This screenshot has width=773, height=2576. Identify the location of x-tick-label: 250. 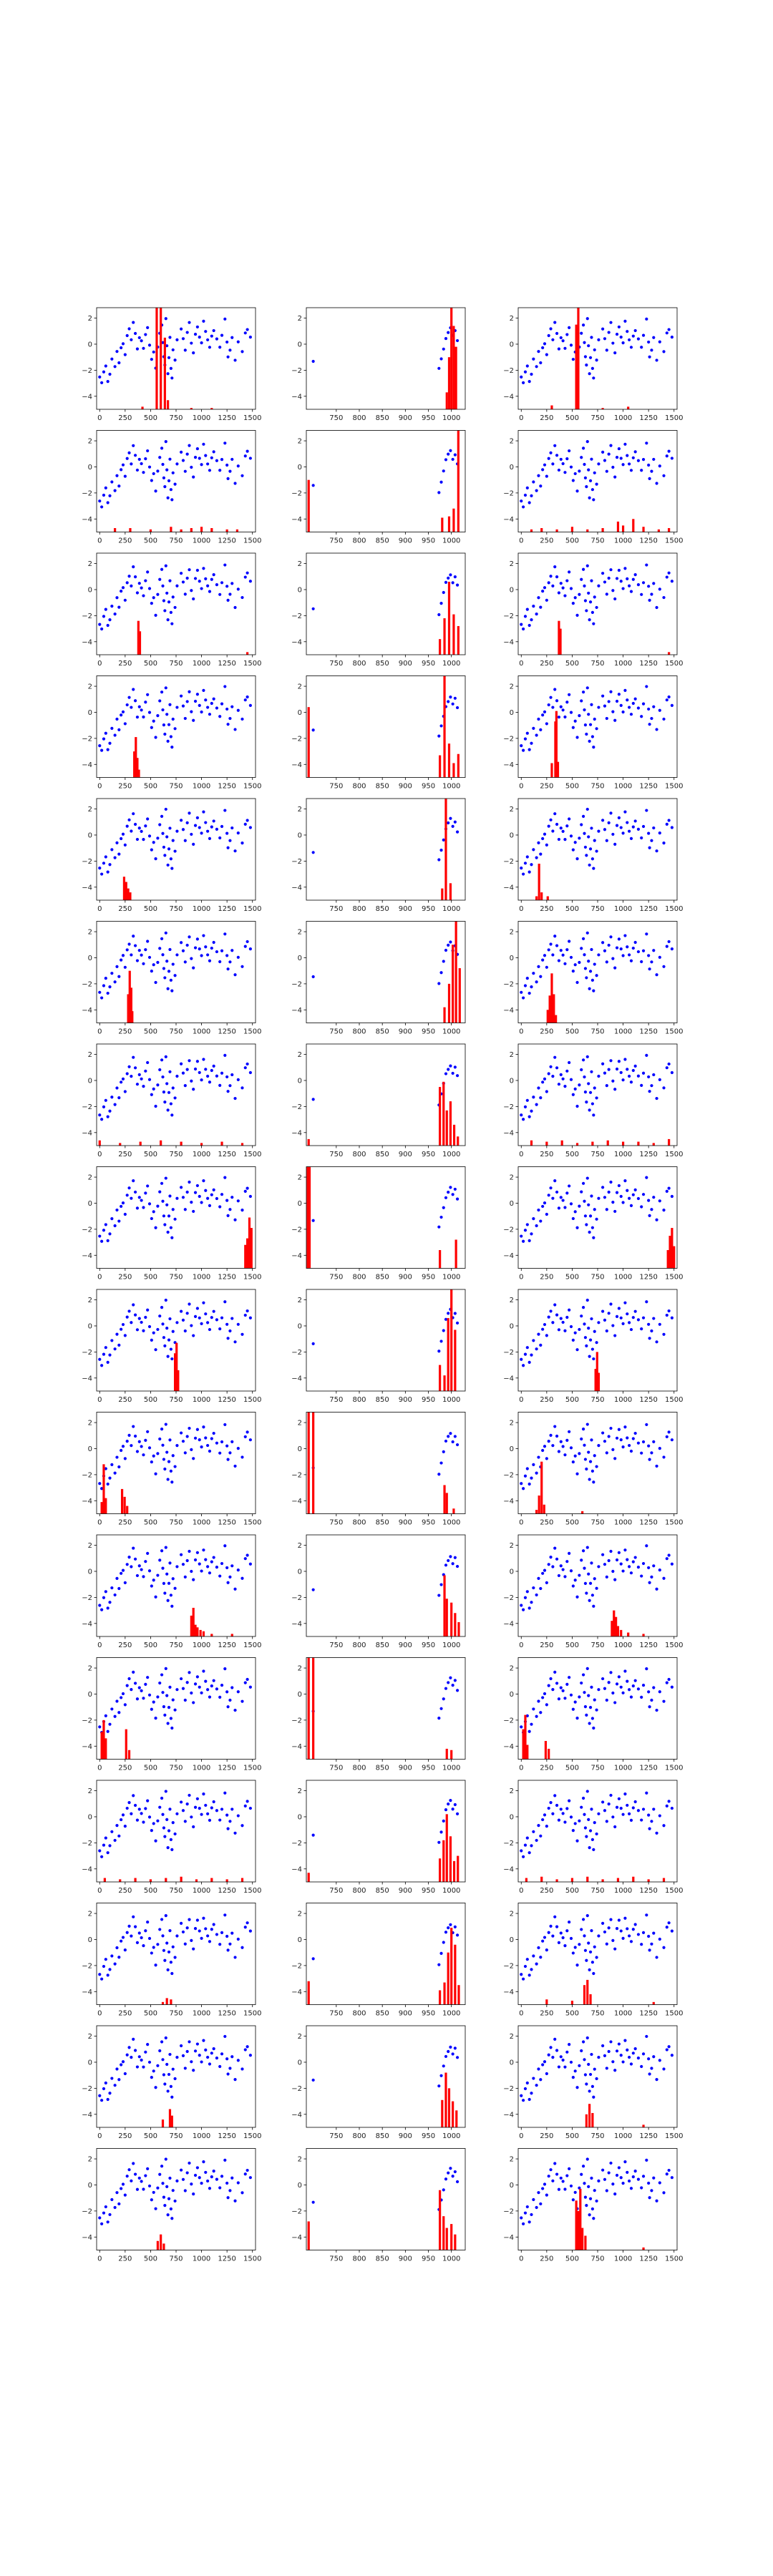
(125, 1523).